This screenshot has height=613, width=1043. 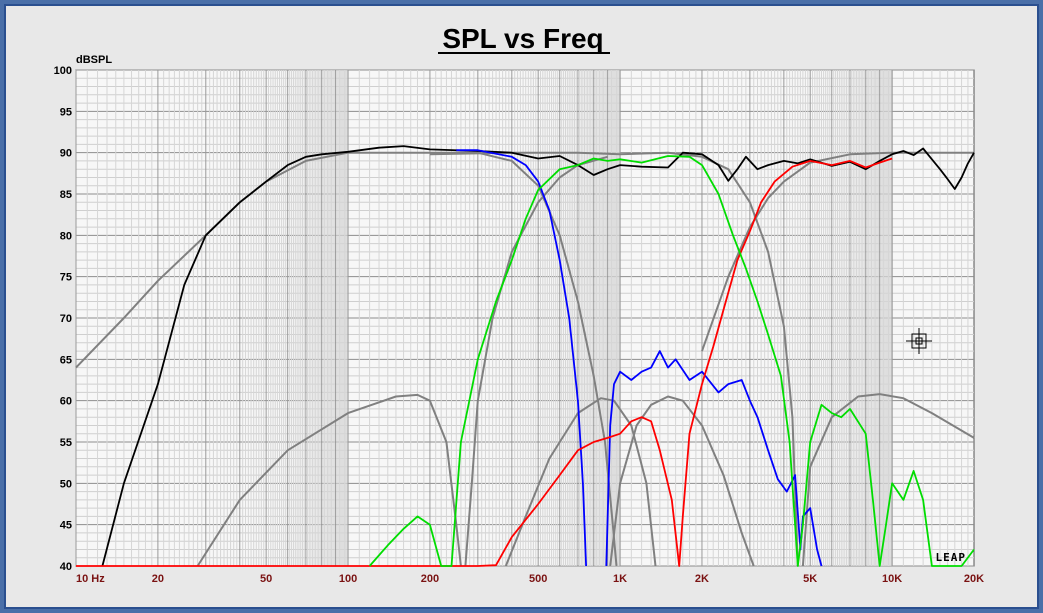 What do you see at coordinates (266, 579) in the screenshot?
I see `x-tick-label: 50` at bounding box center [266, 579].